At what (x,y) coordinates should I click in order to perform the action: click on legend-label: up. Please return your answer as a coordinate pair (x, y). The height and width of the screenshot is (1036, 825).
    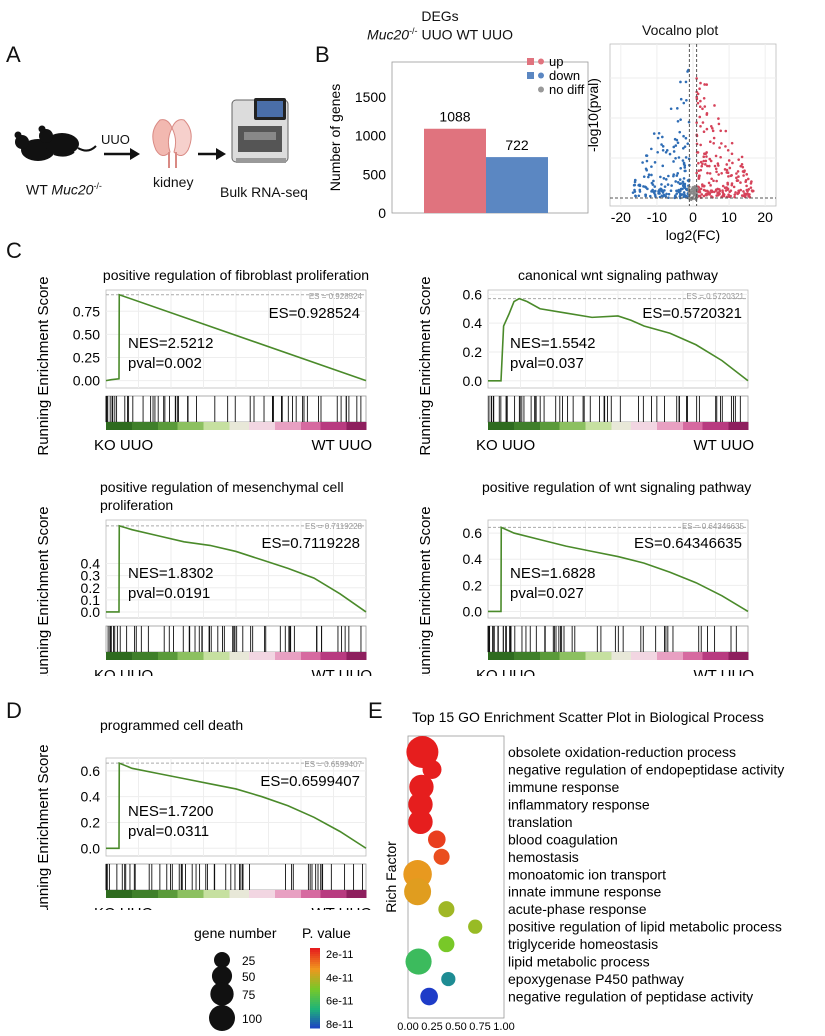
    Looking at the image, I should click on (556, 61).